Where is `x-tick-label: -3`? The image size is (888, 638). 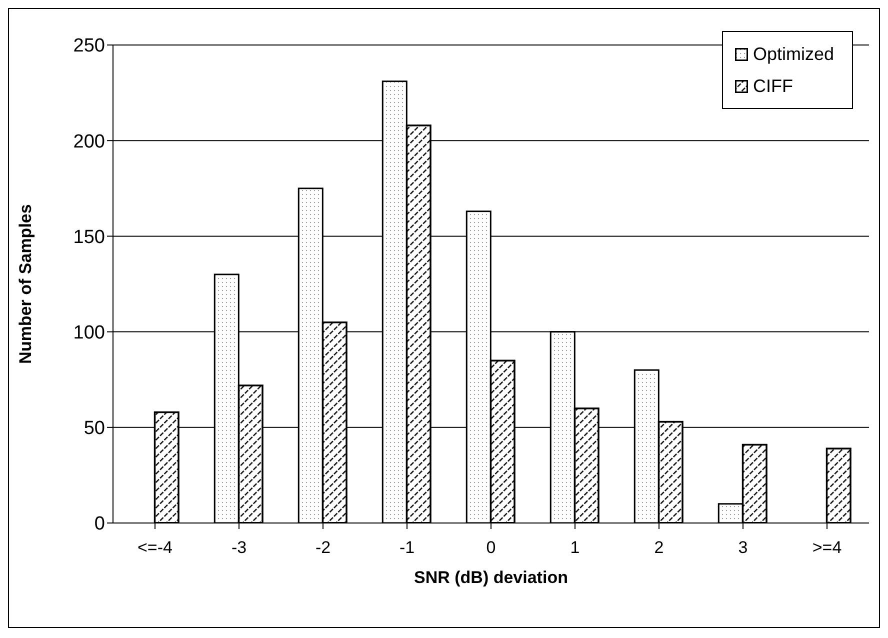 x-tick-label: -3 is located at coordinates (239, 548).